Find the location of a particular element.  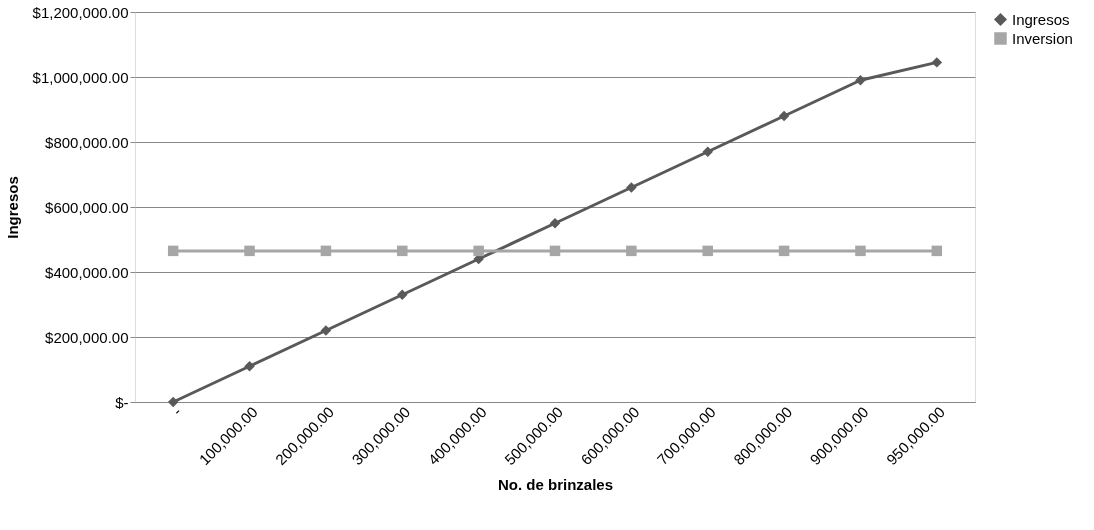

legend-label: Ingresos is located at coordinates (1041, 19).